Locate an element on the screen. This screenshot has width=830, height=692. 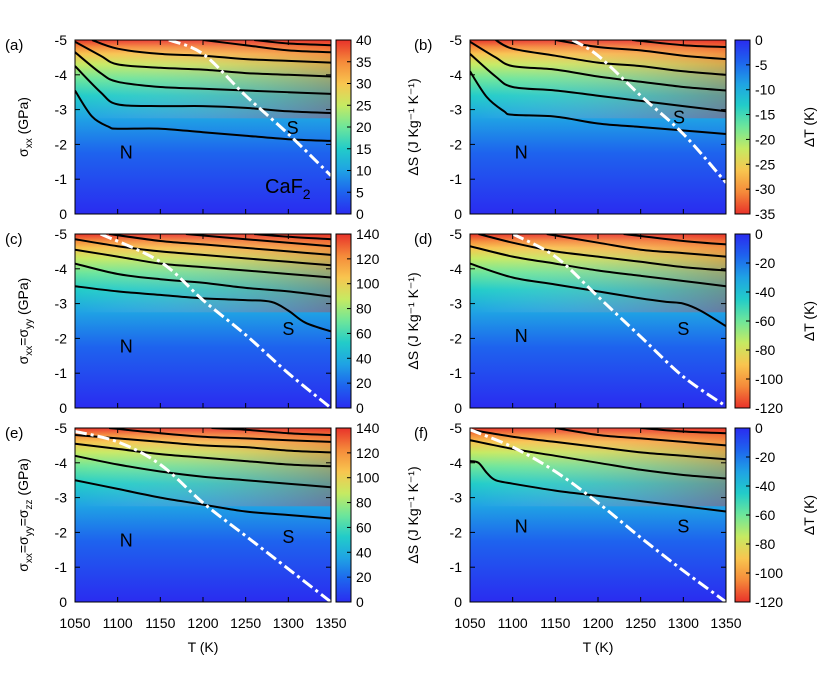
colorbar-tick-label: -100 is located at coordinates (769, 379).